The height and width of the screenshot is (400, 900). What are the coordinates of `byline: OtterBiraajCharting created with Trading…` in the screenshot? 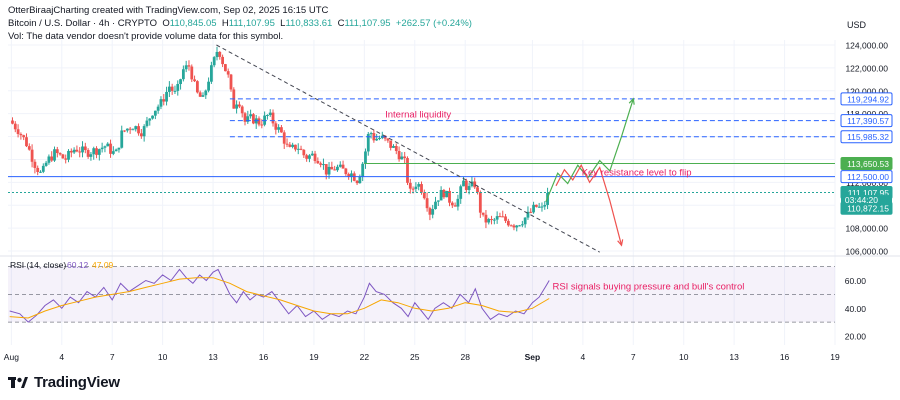 It's located at (168, 10).